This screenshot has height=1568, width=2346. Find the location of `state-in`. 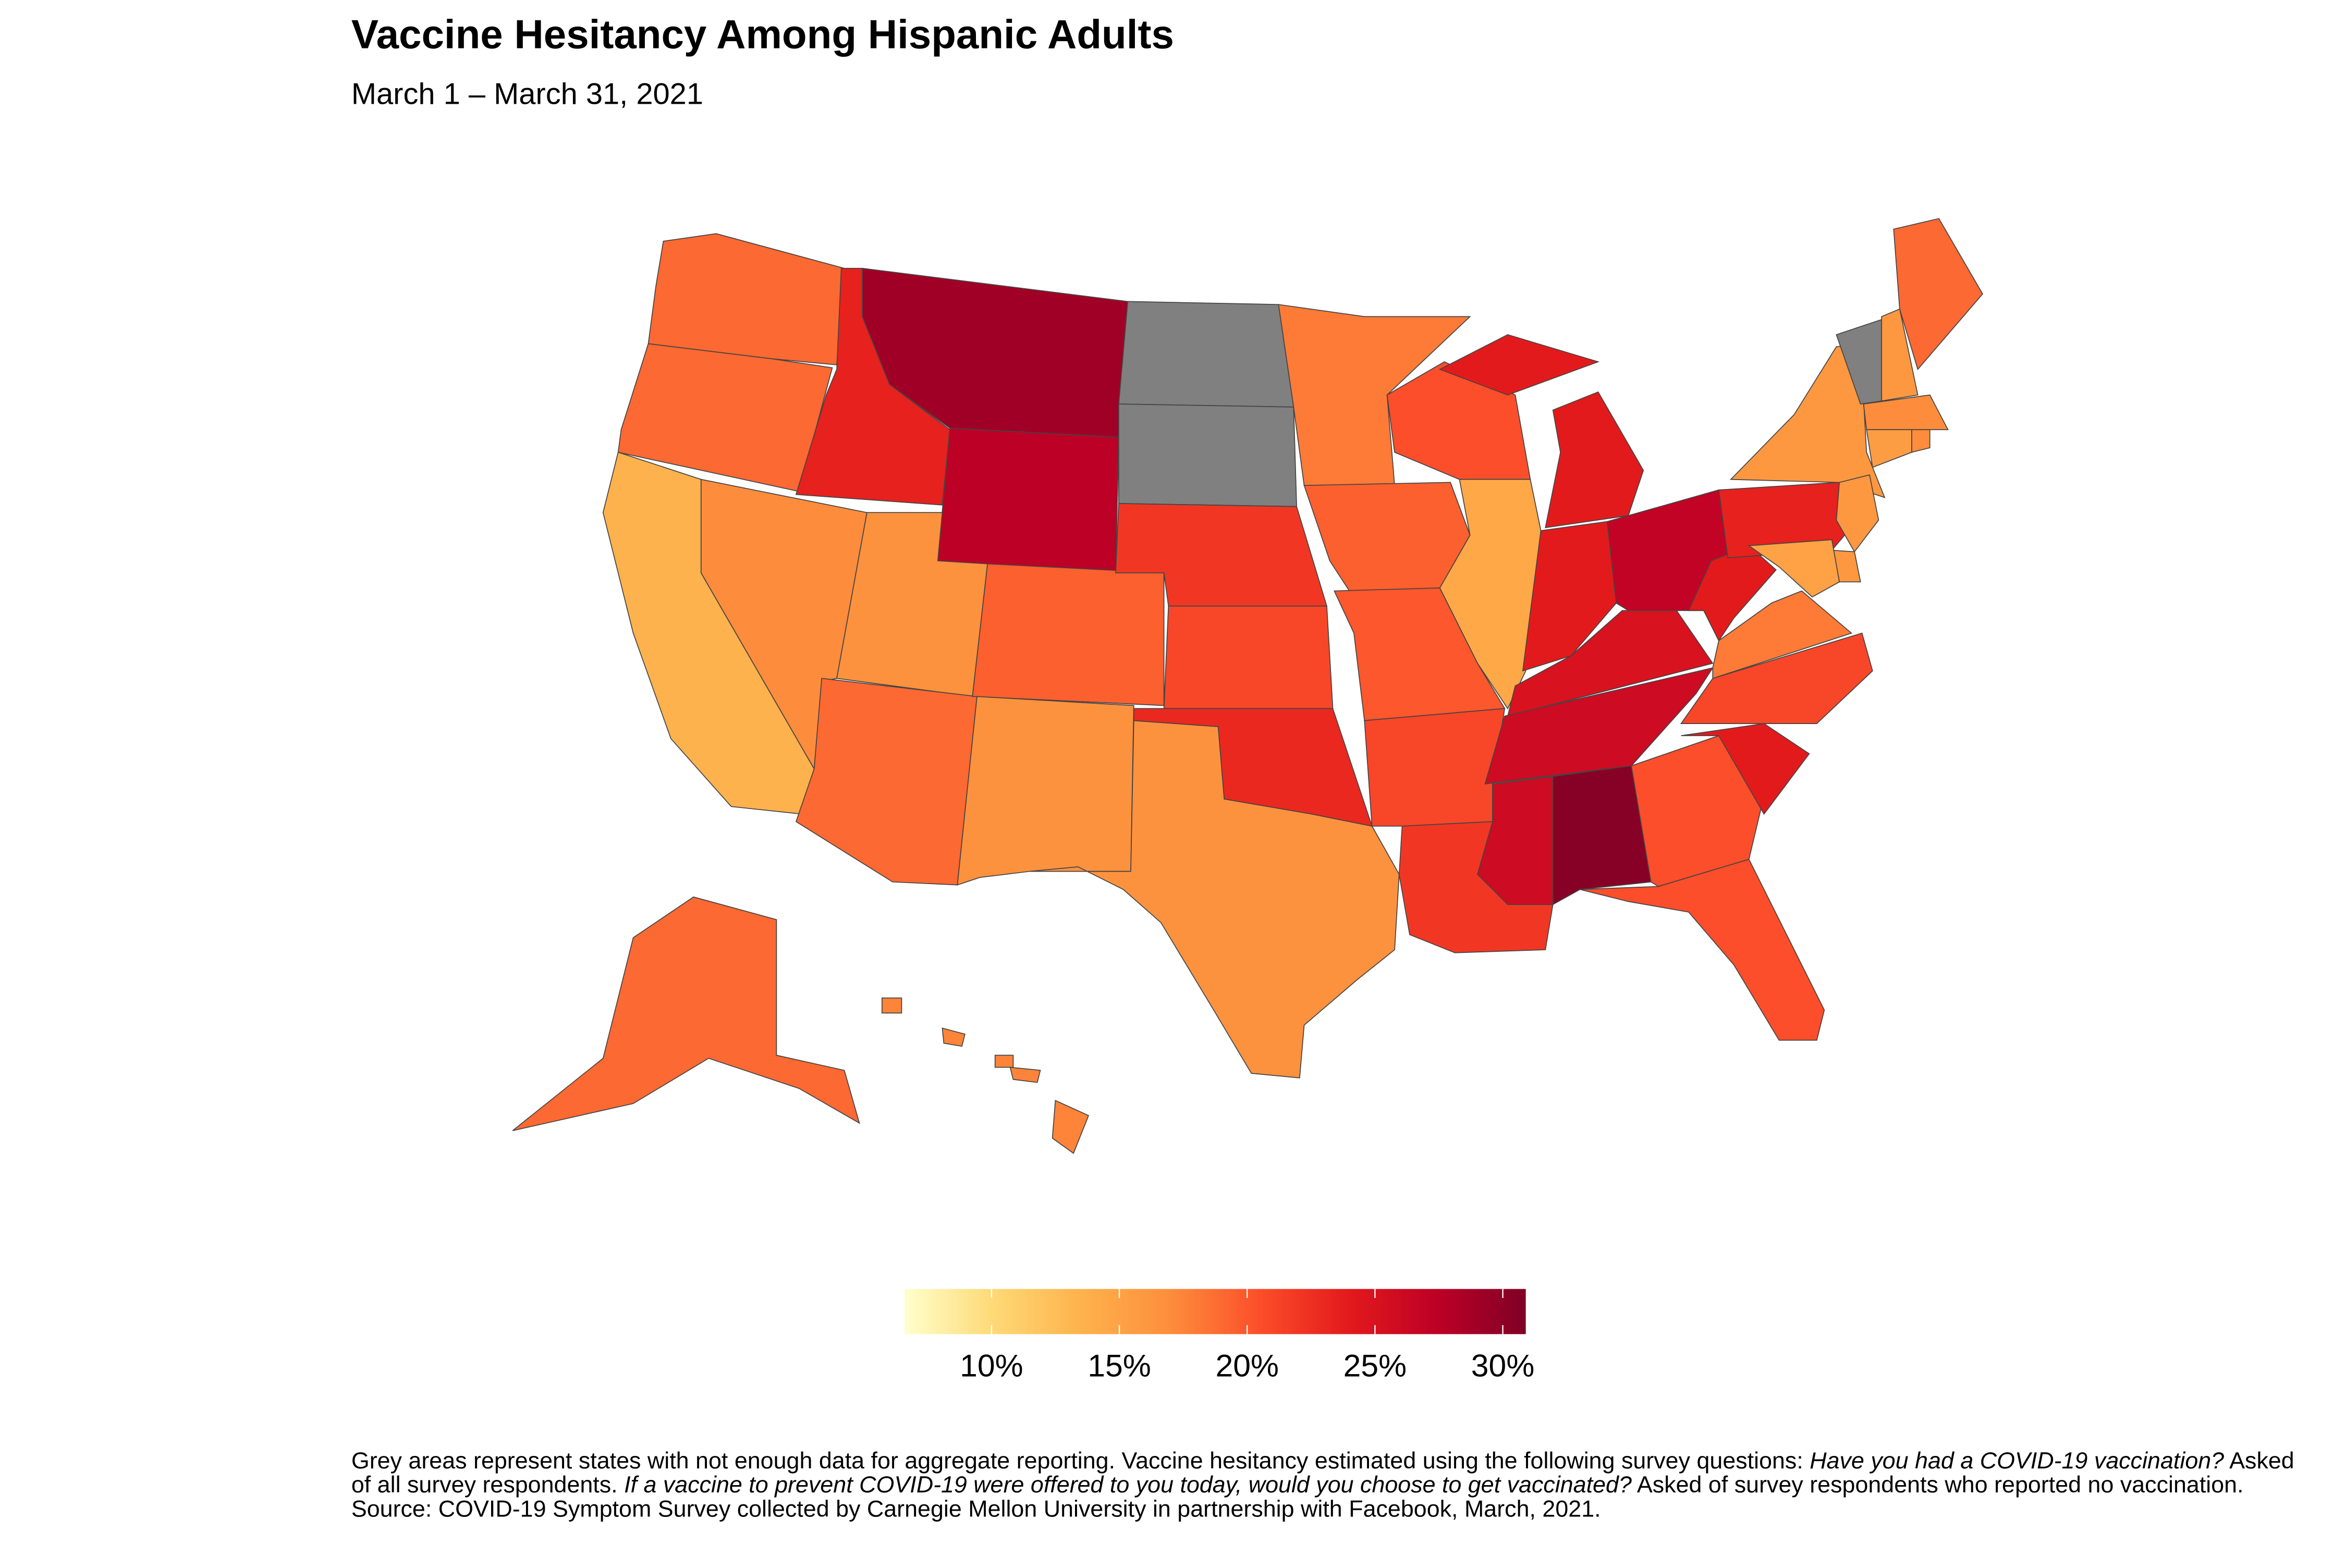

state-in is located at coordinates (1569, 596).